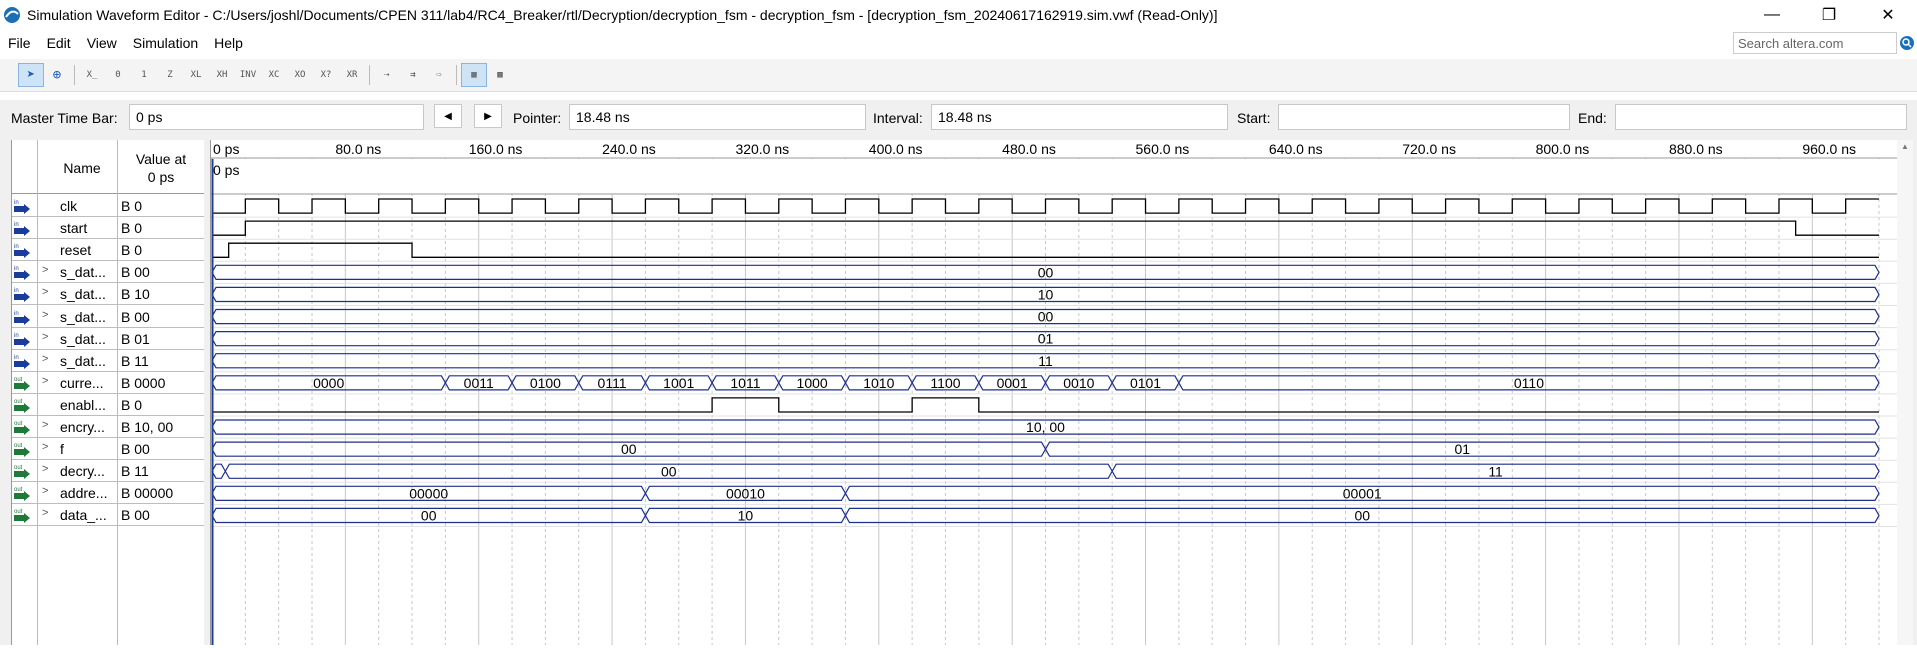 The height and width of the screenshot is (648, 1917). What do you see at coordinates (108, 228) in the screenshot?
I see `signal-row: in start B 0` at bounding box center [108, 228].